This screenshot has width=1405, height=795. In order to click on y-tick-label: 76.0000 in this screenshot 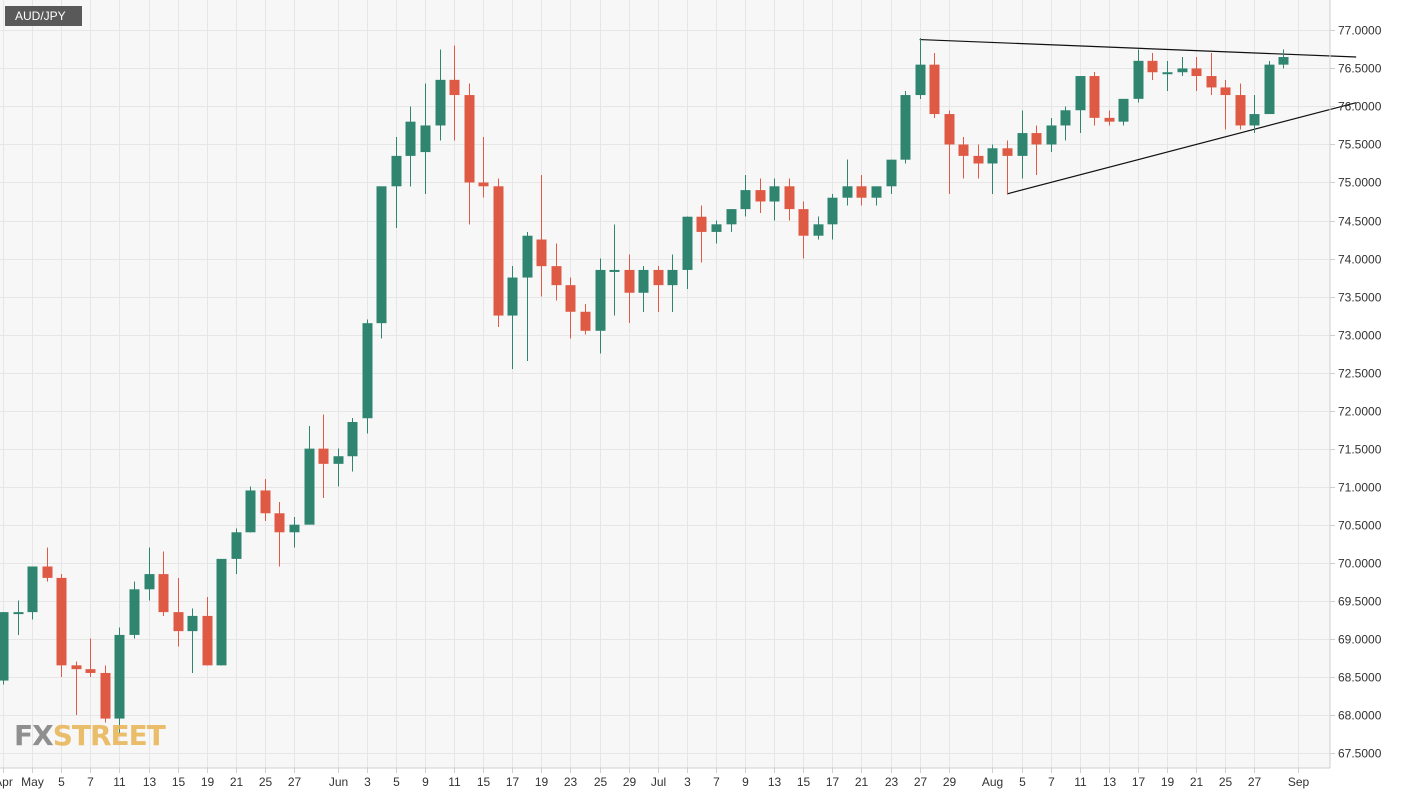, I will do `click(1360, 107)`.